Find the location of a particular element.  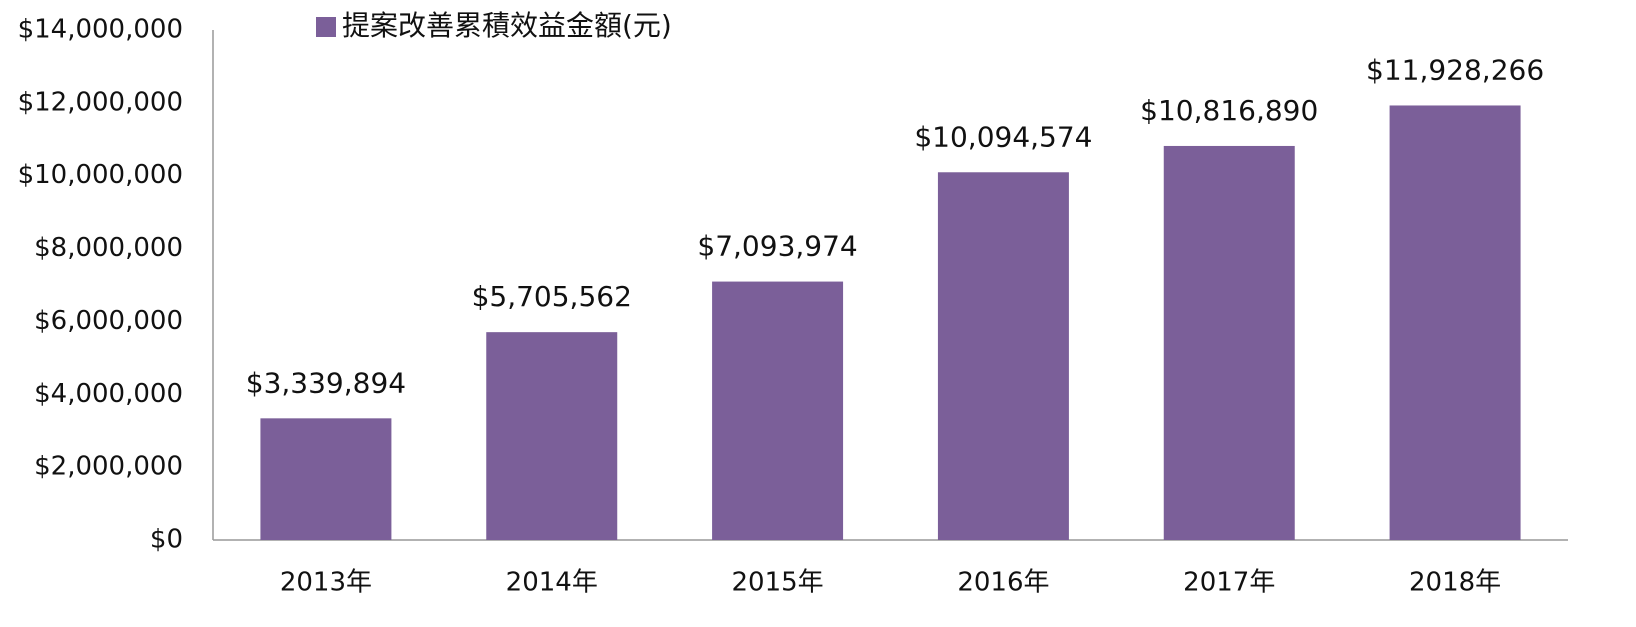

data-label: $10,816,890 is located at coordinates (1229, 110).